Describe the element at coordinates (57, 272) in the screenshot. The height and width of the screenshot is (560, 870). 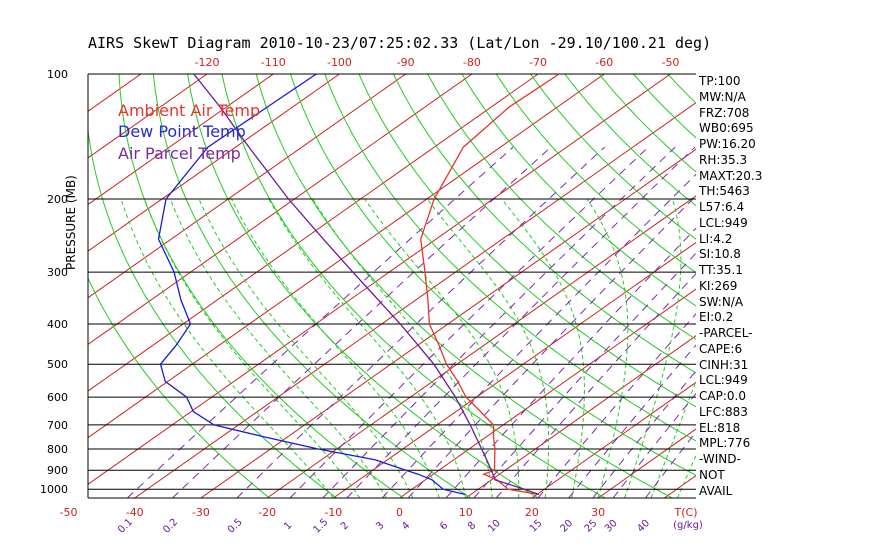
I see `pressure-tick-label: 300` at that location.